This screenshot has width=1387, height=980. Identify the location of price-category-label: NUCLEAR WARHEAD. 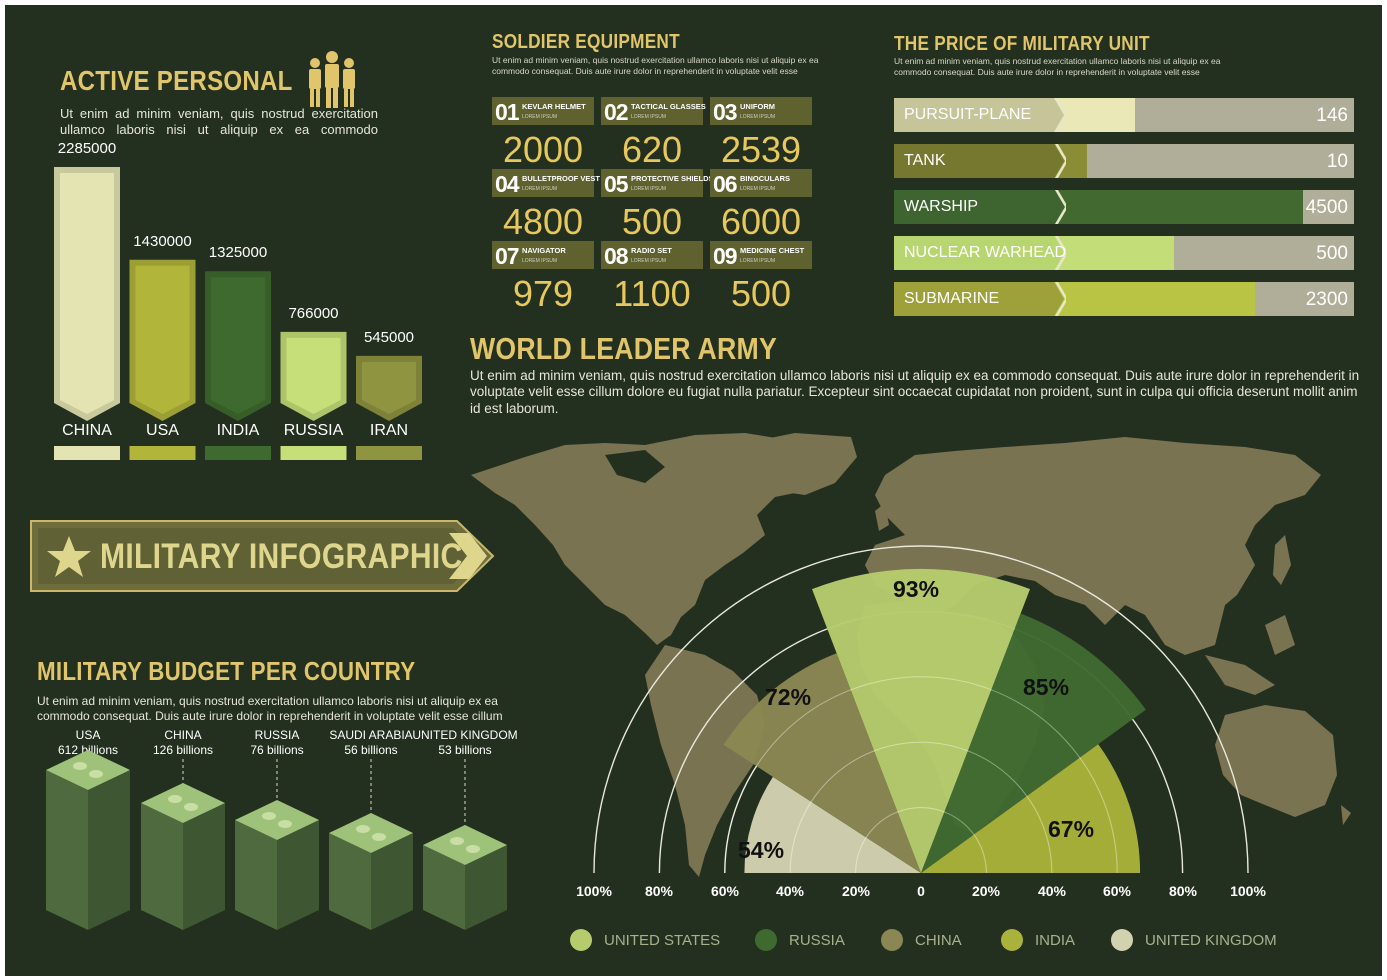
(985, 252).